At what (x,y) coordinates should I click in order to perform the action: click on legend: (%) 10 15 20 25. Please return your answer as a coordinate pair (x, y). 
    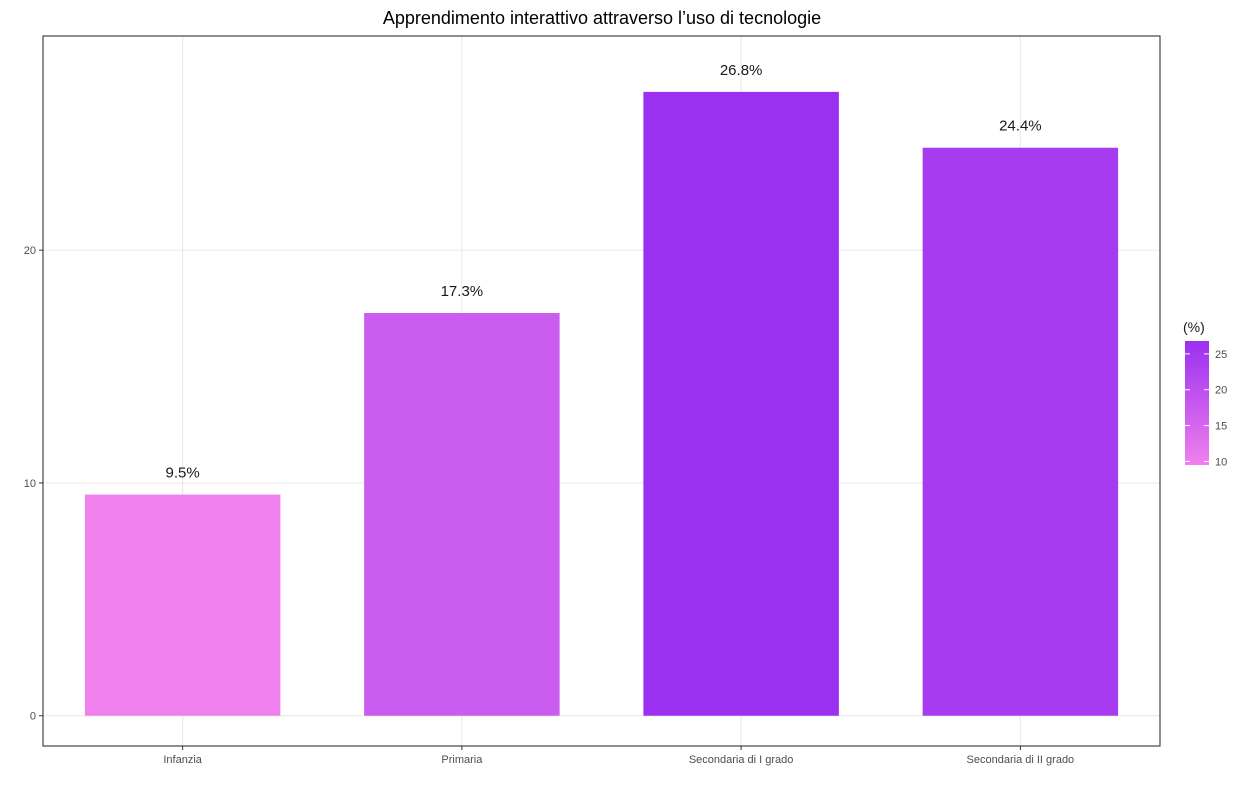
    Looking at the image, I should click on (1205, 393).